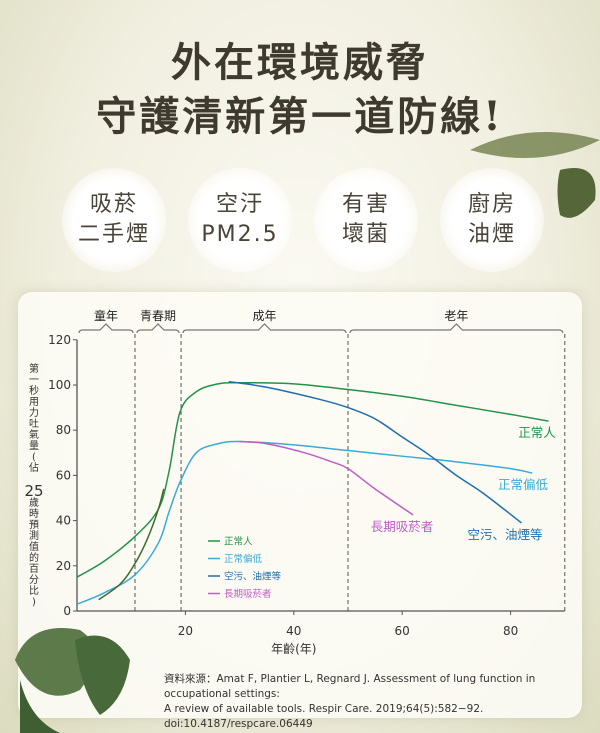 This screenshot has width=600, height=733. What do you see at coordinates (33, 491) in the screenshot?
I see `y-axis-label-part: 25` at bounding box center [33, 491].